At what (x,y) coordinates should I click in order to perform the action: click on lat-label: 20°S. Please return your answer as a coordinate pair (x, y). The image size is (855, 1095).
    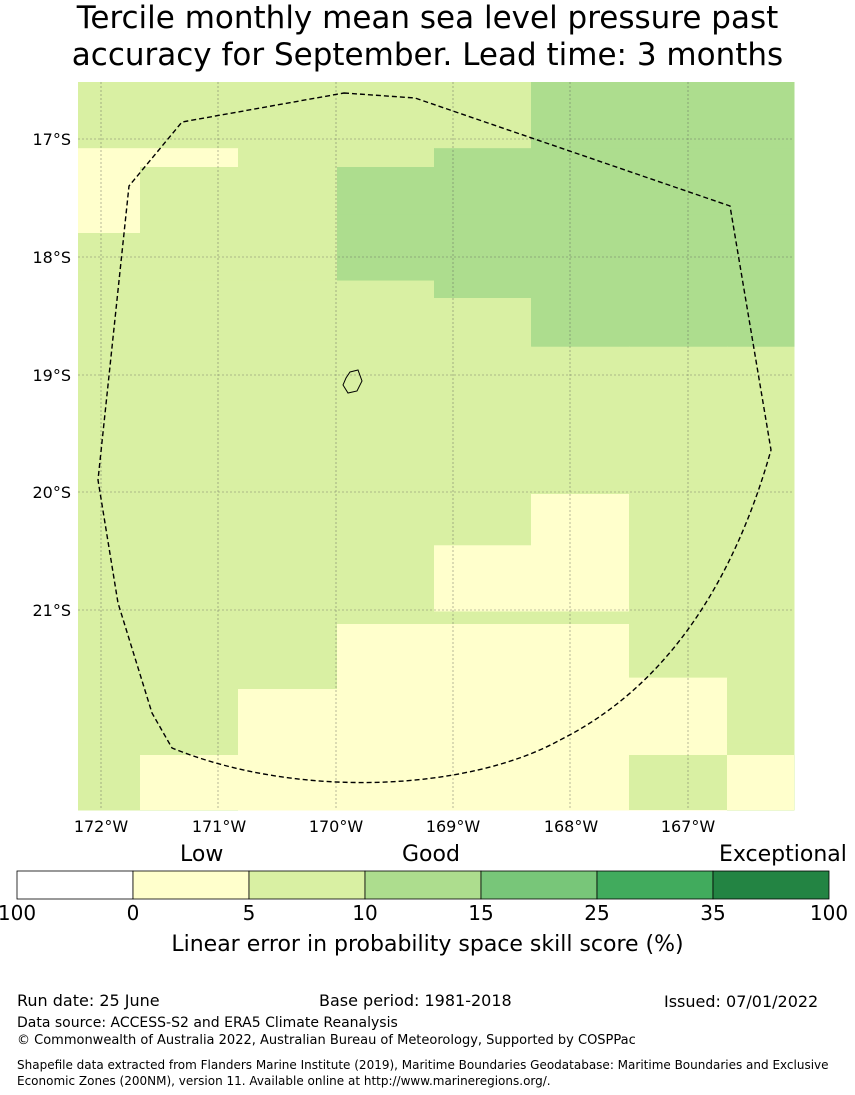
    Looking at the image, I should click on (51, 492).